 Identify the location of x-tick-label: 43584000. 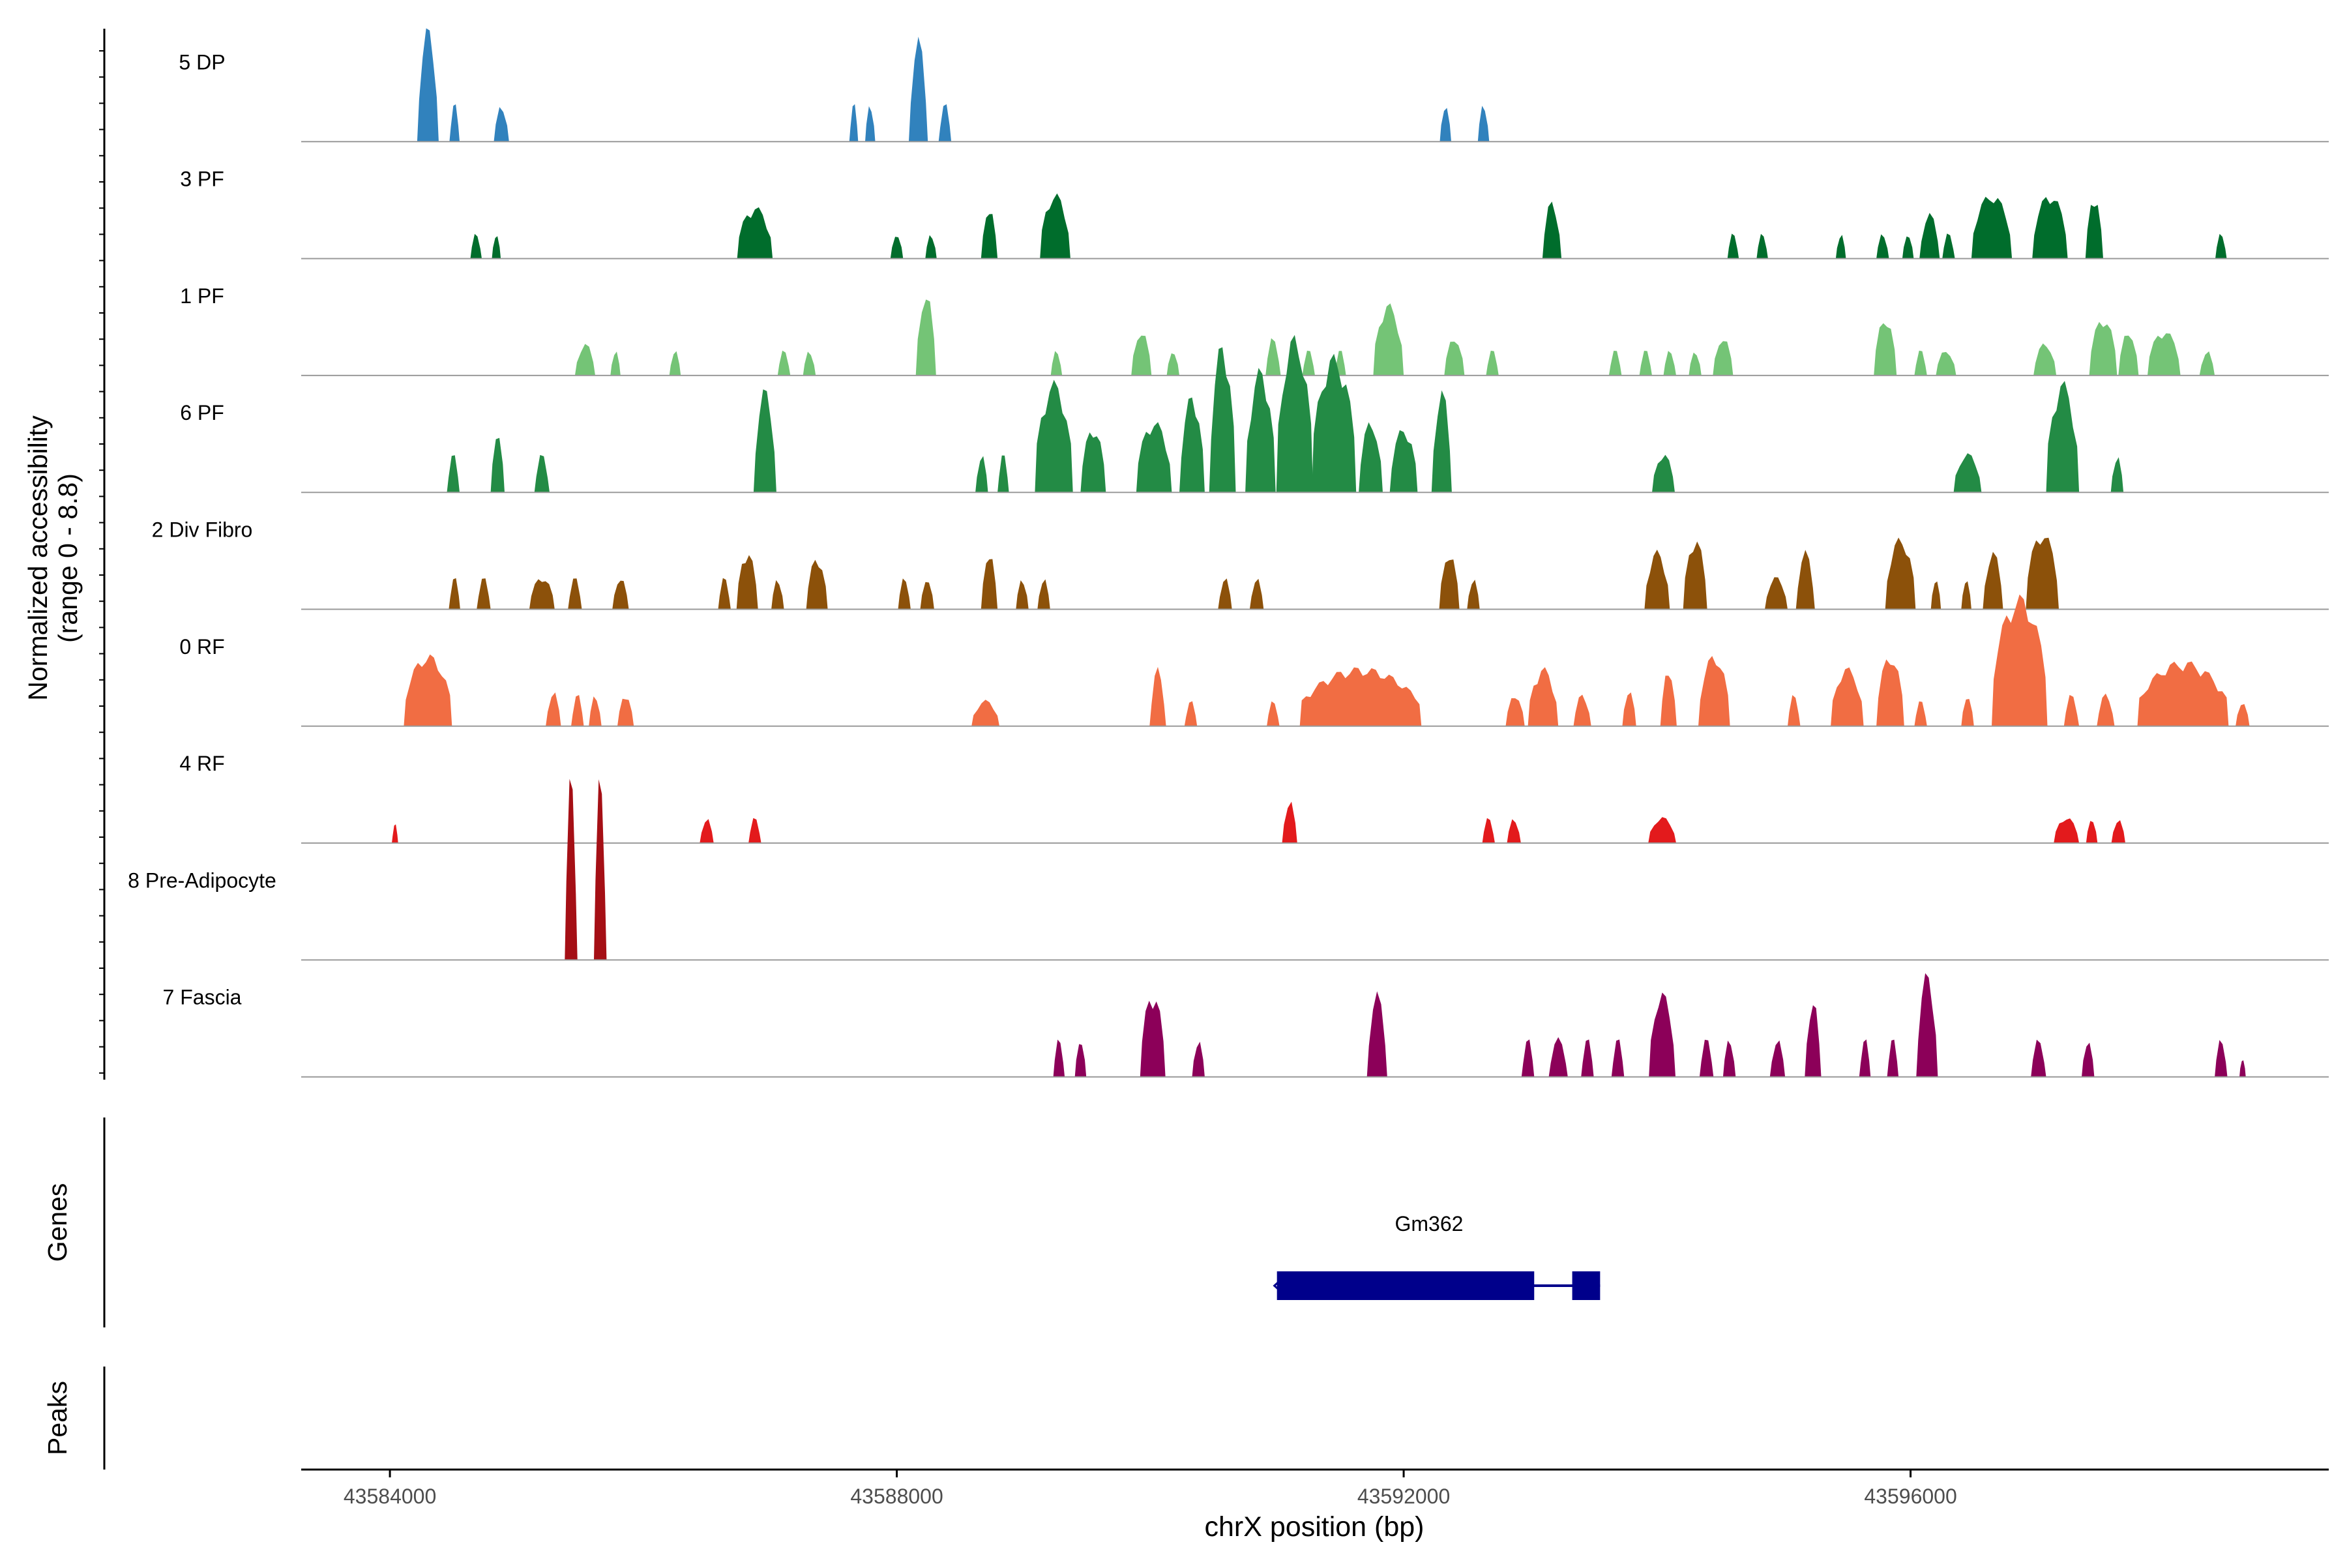
(390, 1497).